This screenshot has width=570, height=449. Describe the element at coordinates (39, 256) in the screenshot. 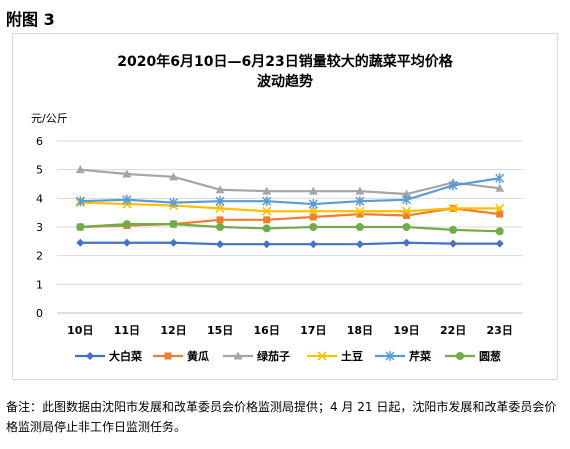

I see `y-tick-label: 2` at that location.